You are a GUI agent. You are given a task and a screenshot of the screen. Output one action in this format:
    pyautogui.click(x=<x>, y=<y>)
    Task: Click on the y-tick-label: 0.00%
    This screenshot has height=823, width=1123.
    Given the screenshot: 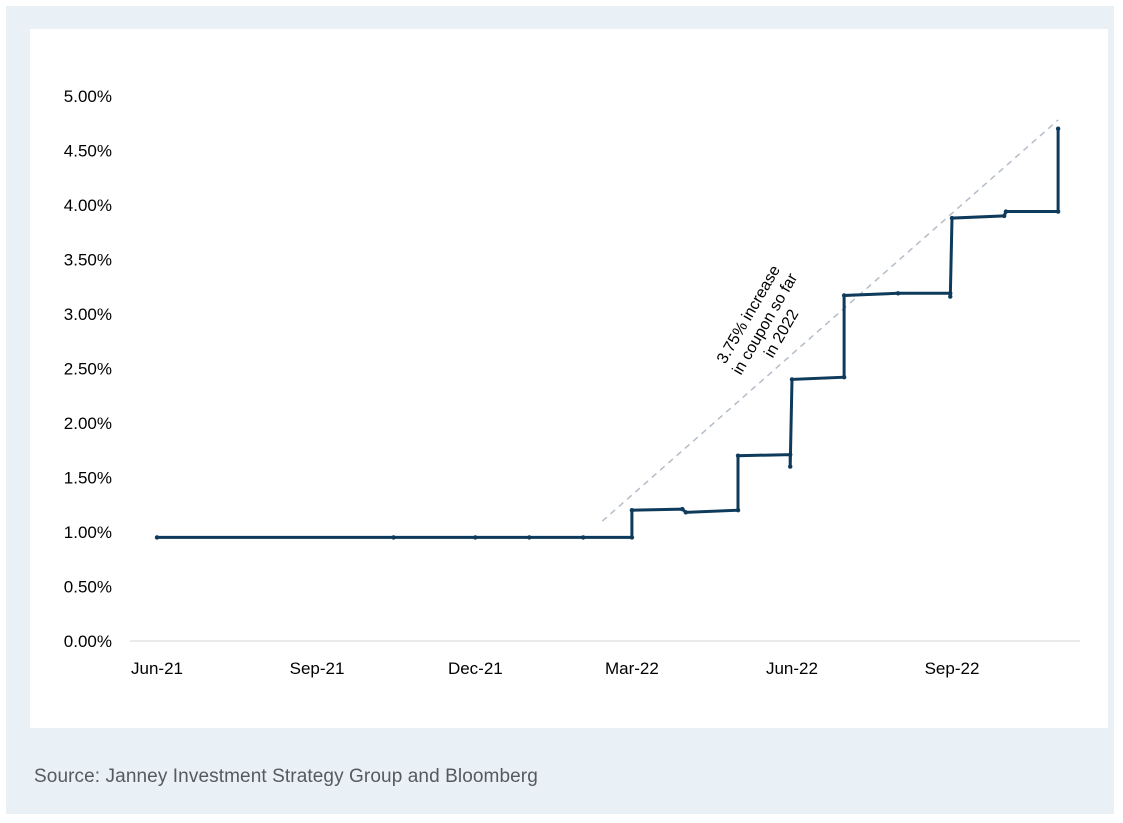 What is the action you would take?
    pyautogui.click(x=88, y=641)
    